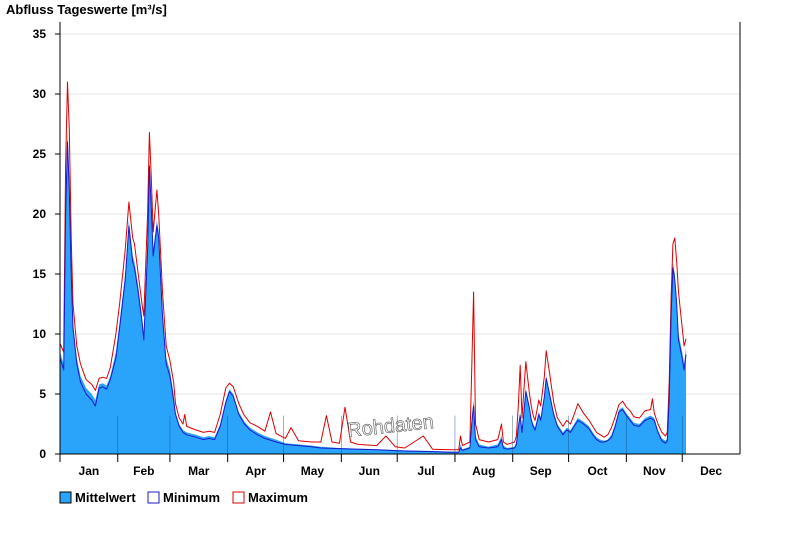  What do you see at coordinates (711, 471) in the screenshot?
I see `x-tick-label-dec: Dec` at bounding box center [711, 471].